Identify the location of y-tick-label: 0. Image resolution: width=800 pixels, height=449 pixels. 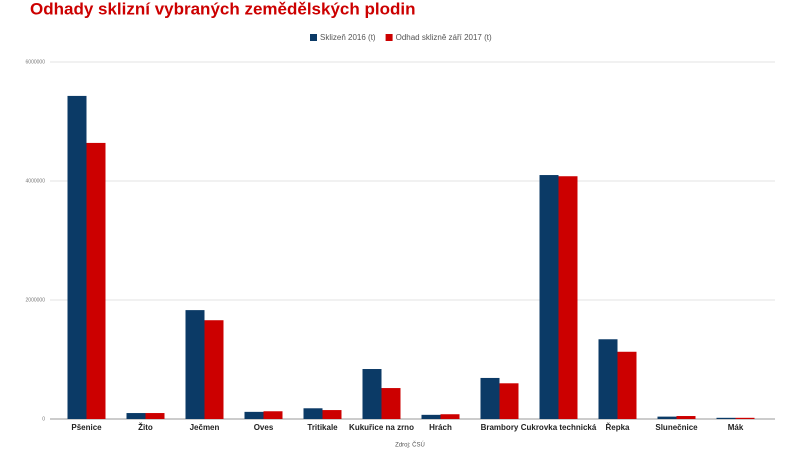
(43, 419).